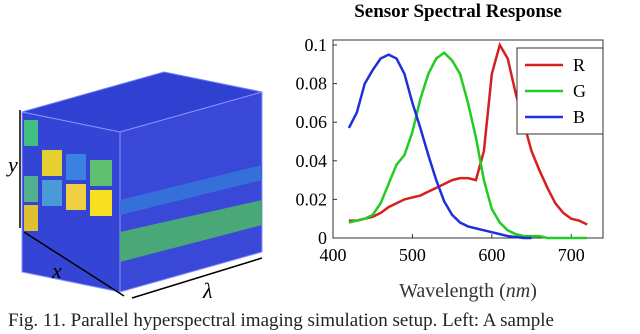  What do you see at coordinates (491, 255) in the screenshot?
I see `x-tick-label: 600` at bounding box center [491, 255].